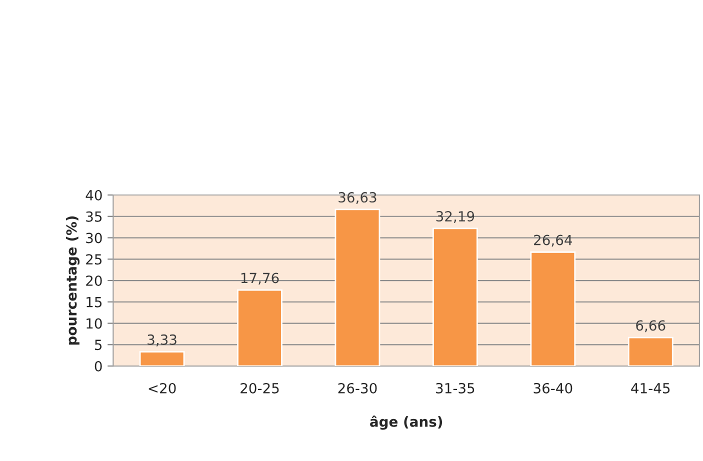 Image resolution: width=703 pixels, height=461 pixels. What do you see at coordinates (94, 280) in the screenshot?
I see `y-tick-label: 20` at bounding box center [94, 280].